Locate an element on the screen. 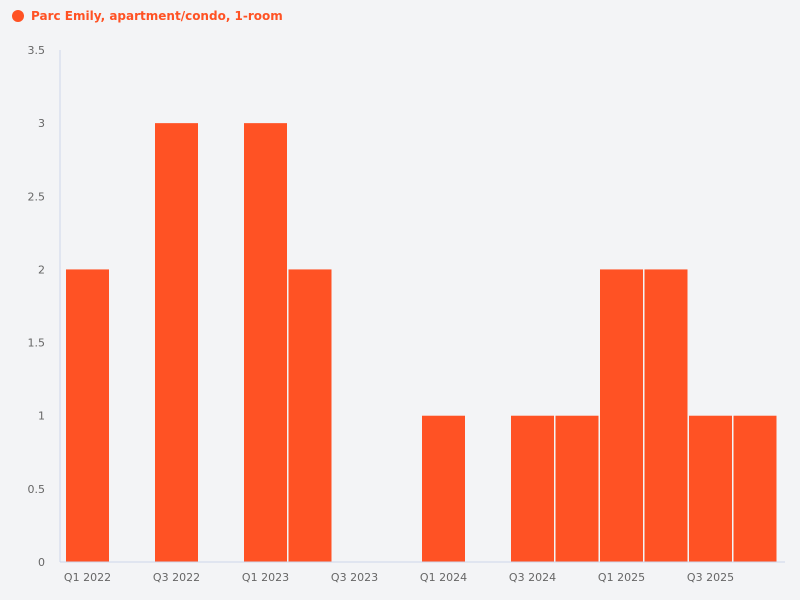 This screenshot has width=800, height=600. y-tick-label: 3 is located at coordinates (41, 123).